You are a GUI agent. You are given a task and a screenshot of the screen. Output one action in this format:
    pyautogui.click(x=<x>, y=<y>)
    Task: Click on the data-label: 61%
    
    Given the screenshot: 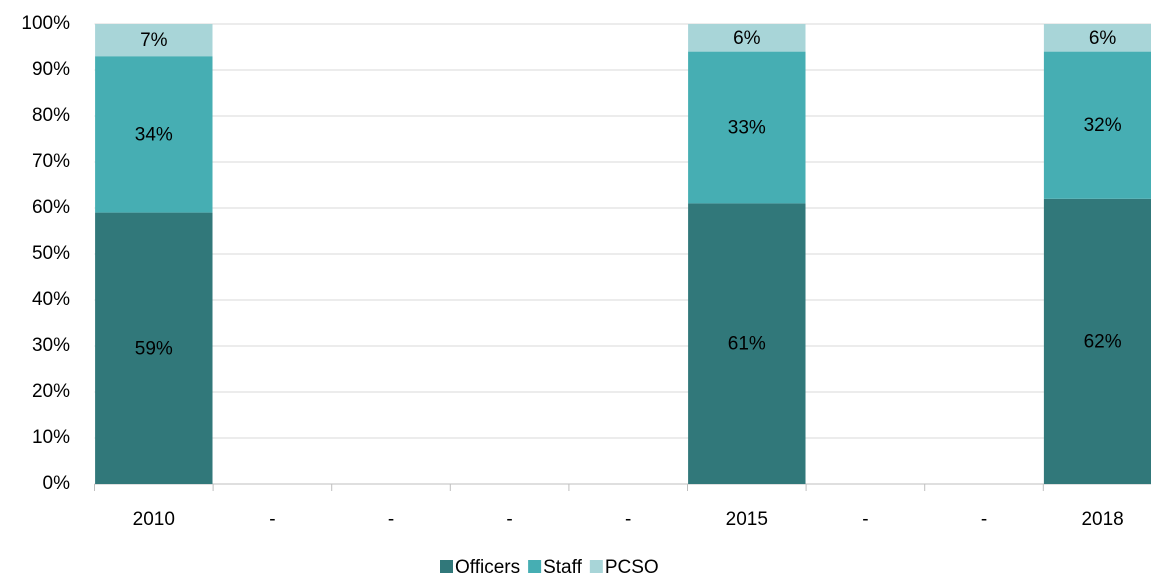 What is the action you would take?
    pyautogui.click(x=747, y=344)
    